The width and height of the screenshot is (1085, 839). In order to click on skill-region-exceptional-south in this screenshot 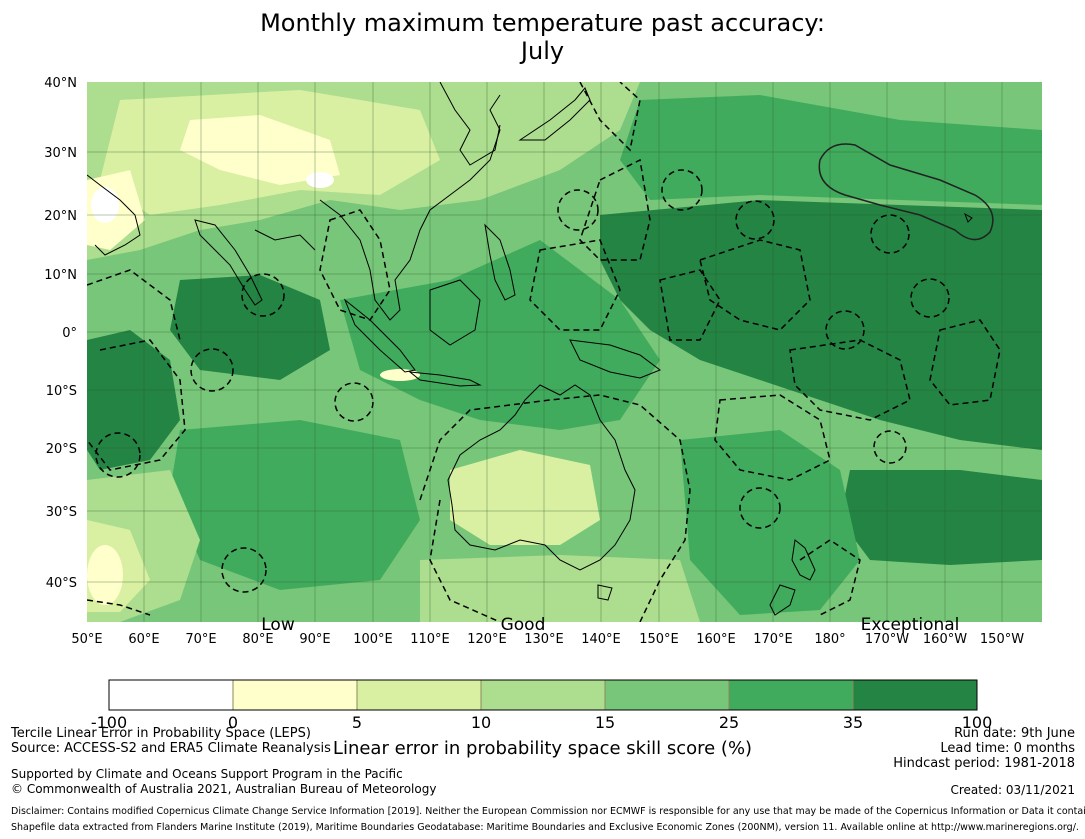, I will do `click(941, 517)`.